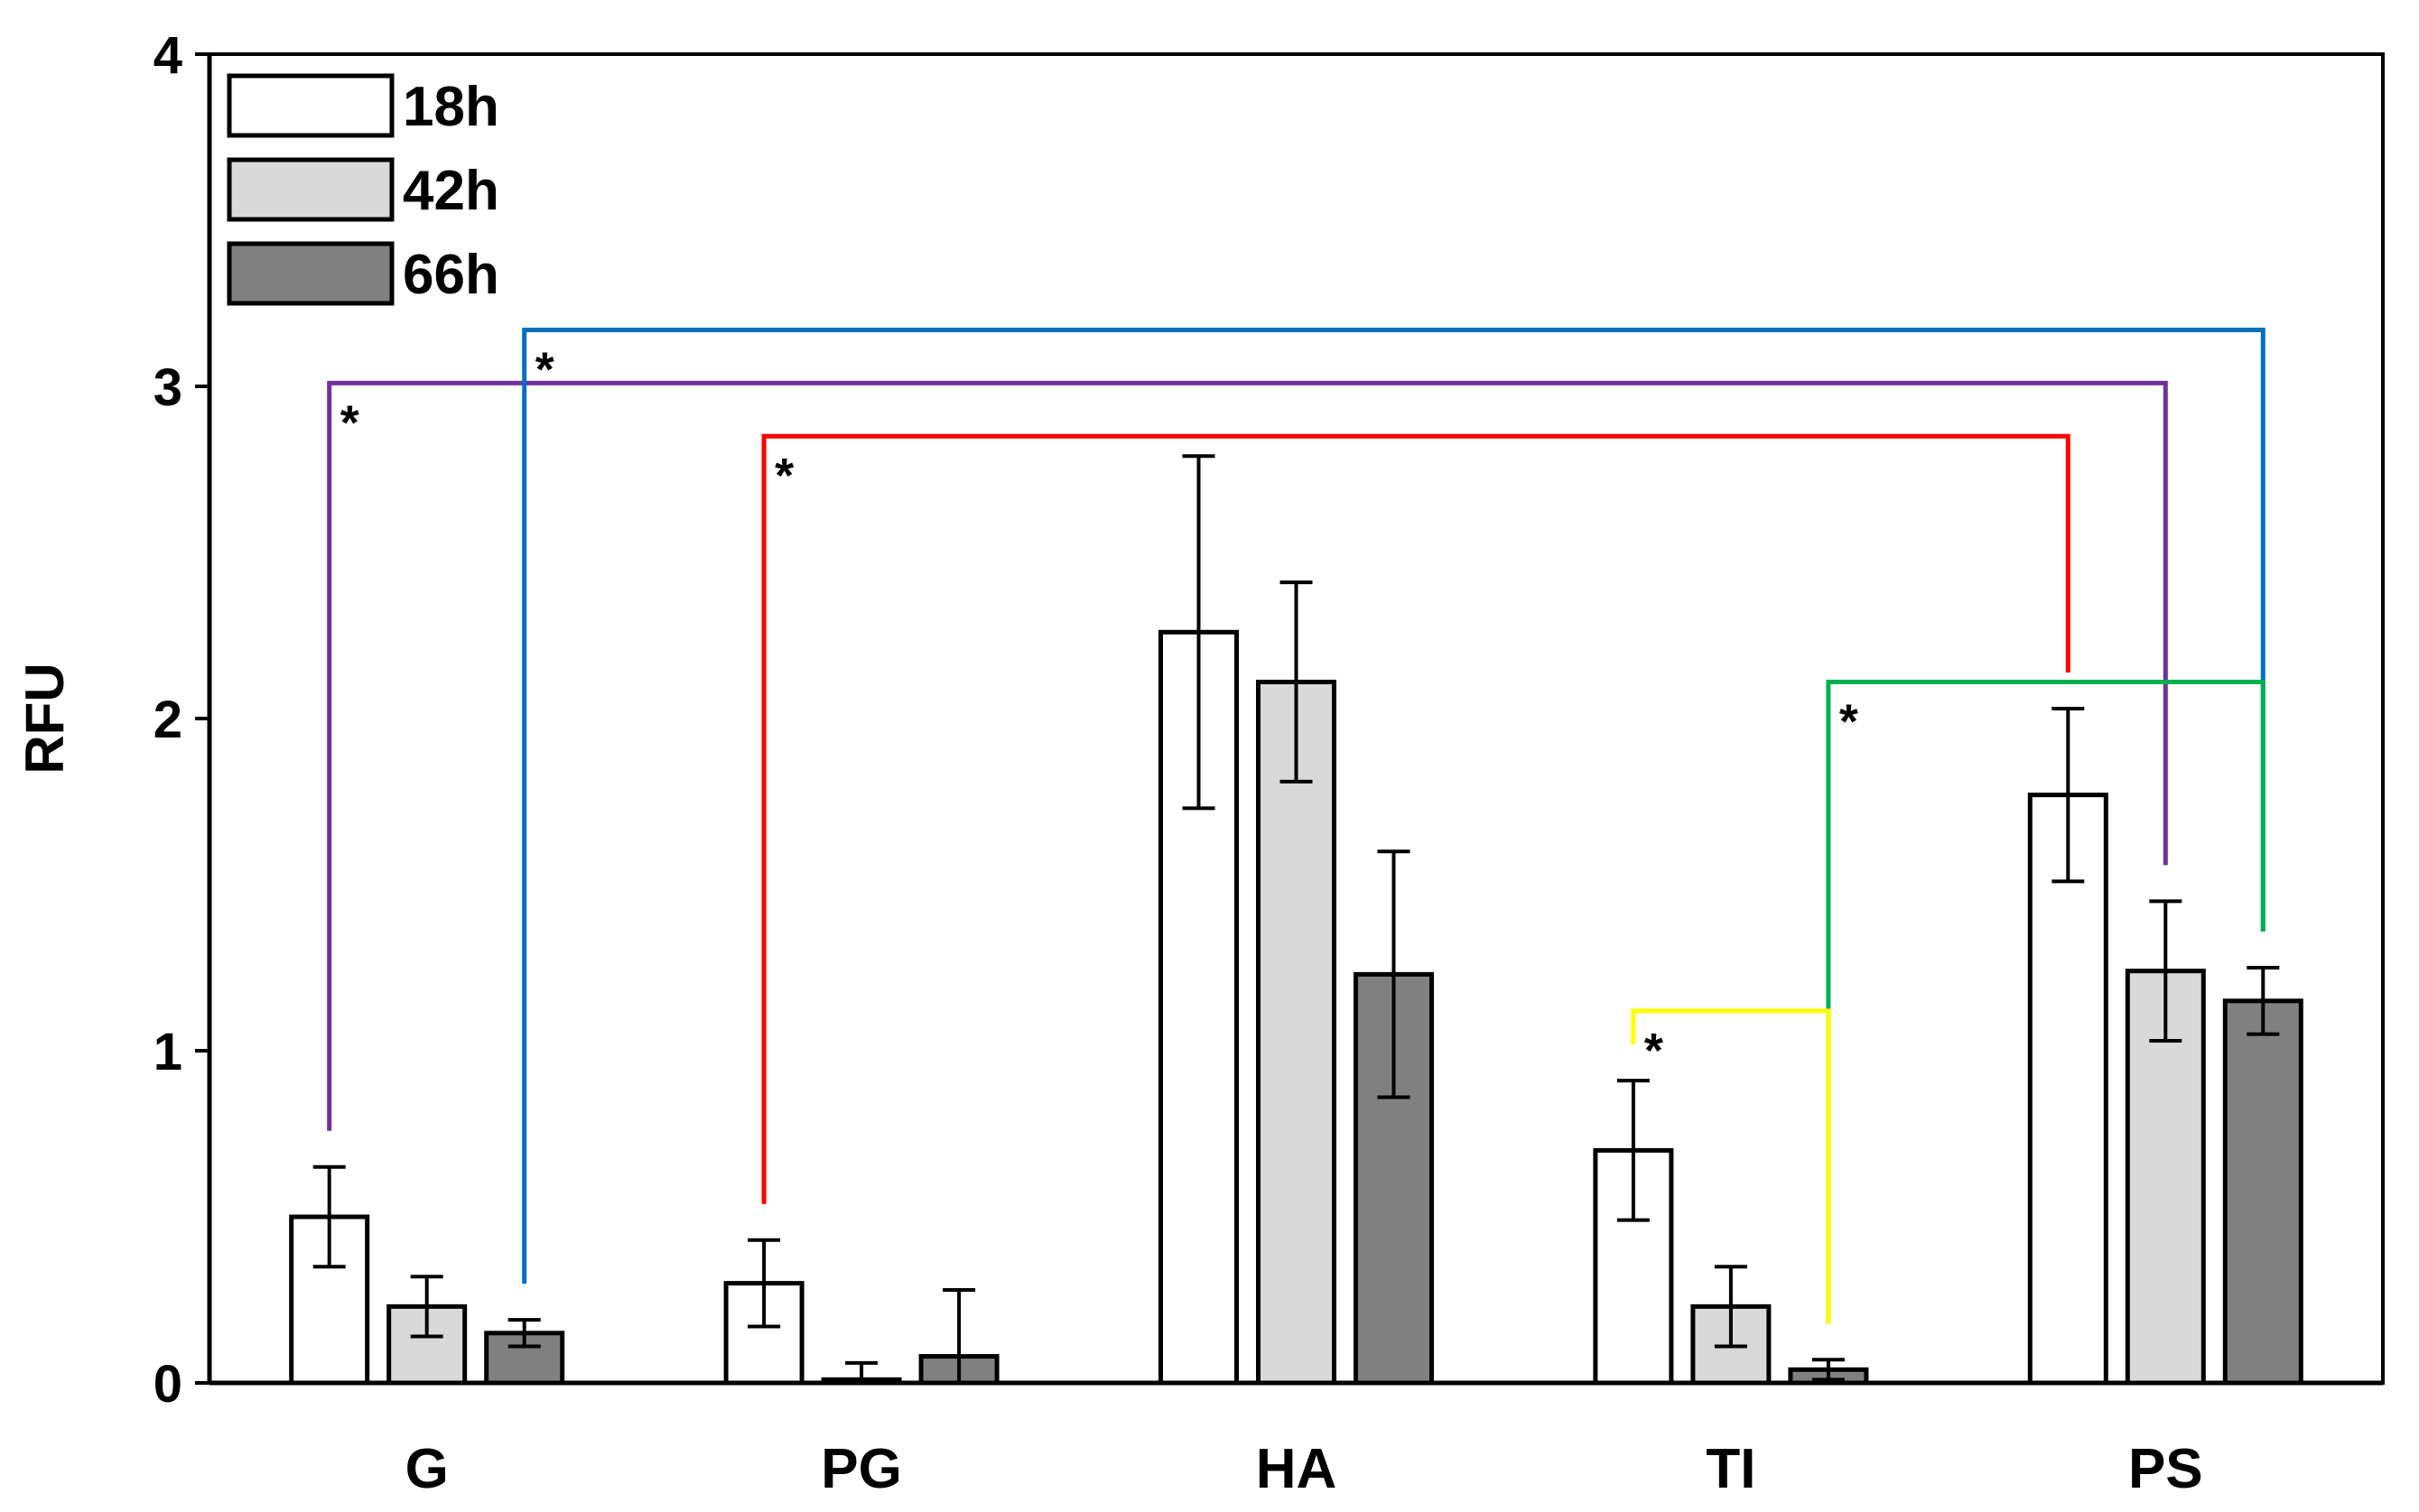 This screenshot has width=2419, height=1512. I want to click on legend-swatch-42h, so click(311, 189).